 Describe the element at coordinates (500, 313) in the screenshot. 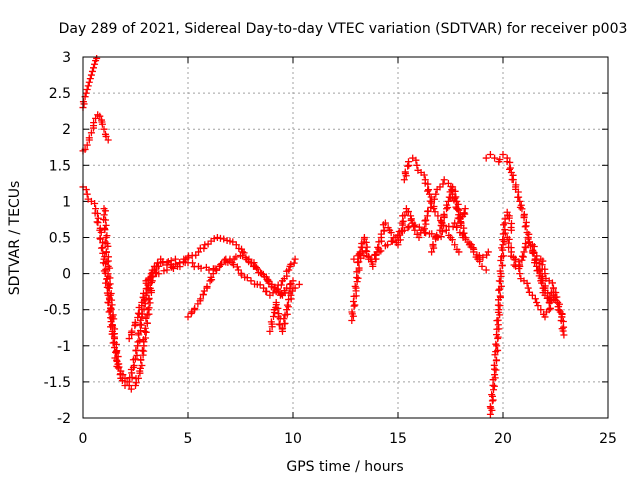

I see `series-trace-n` at that location.